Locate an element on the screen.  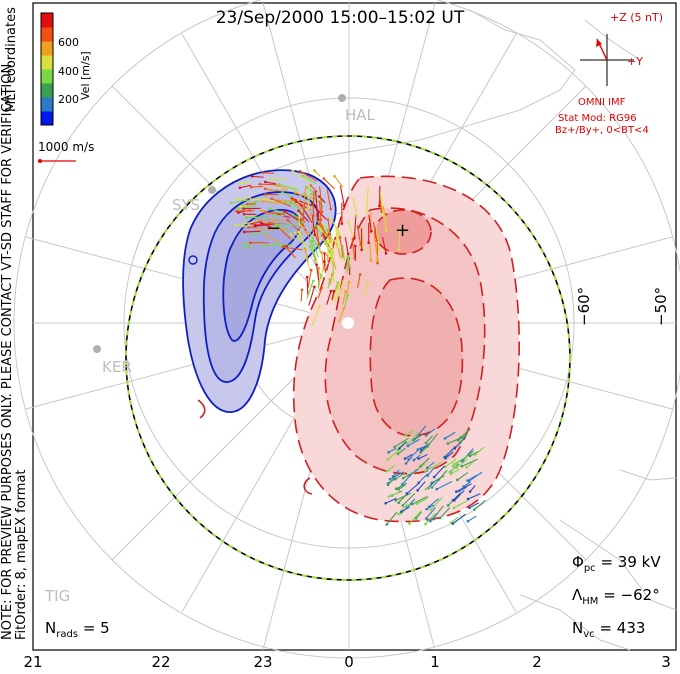
nvc-value: = 433 is located at coordinates (622, 628).